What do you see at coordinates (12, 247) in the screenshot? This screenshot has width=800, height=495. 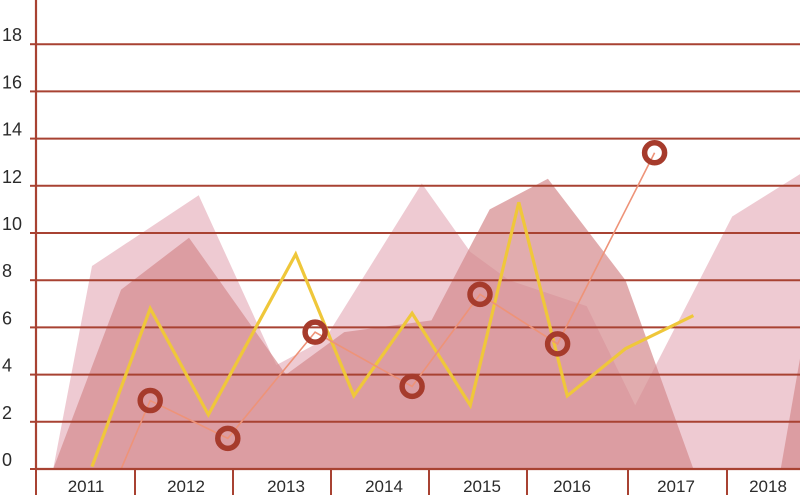 I see `y-tick-labels: 0 2 4 6 8 10 12 14 16 18` at bounding box center [12, 247].